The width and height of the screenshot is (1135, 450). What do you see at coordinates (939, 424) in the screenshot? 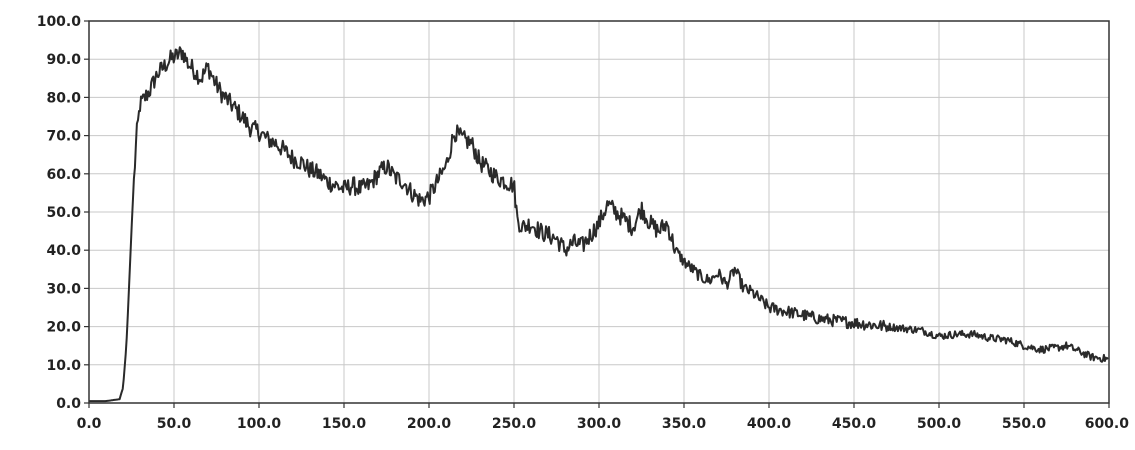
I see `x-tick-label: 500.0` at bounding box center [939, 424].